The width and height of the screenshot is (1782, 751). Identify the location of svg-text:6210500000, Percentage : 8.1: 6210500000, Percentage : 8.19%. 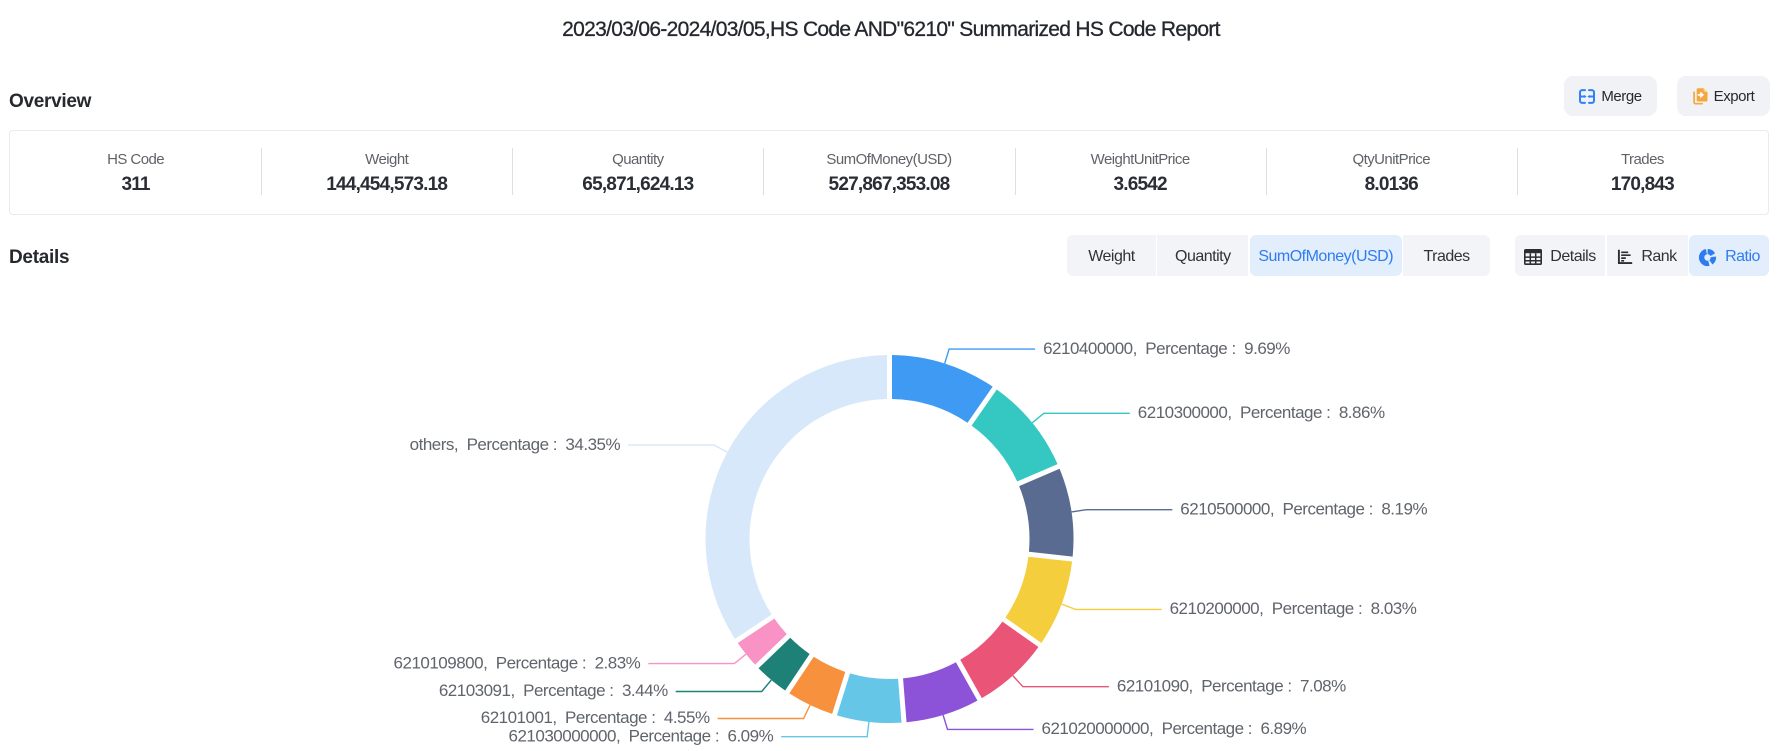
(1303, 508).